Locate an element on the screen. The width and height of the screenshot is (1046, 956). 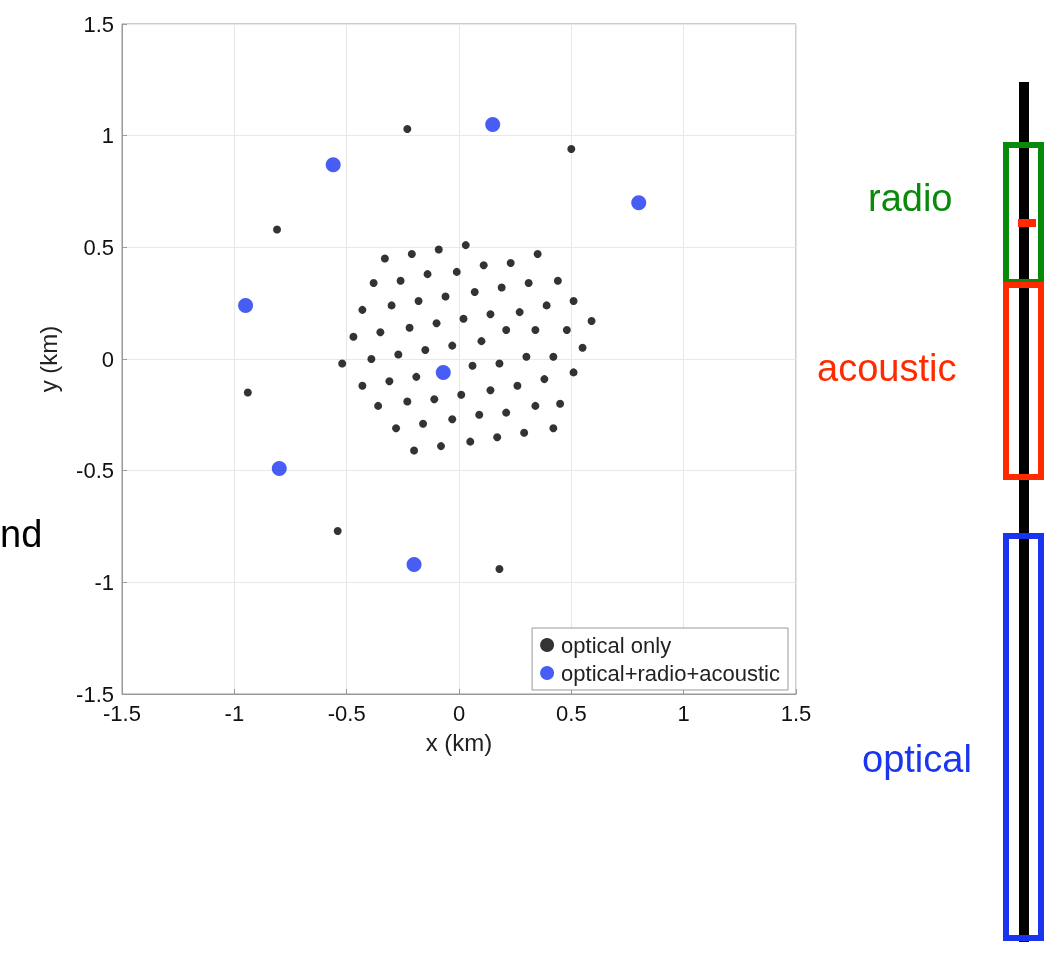
y-tick-label: 0 is located at coordinates (107, 359).